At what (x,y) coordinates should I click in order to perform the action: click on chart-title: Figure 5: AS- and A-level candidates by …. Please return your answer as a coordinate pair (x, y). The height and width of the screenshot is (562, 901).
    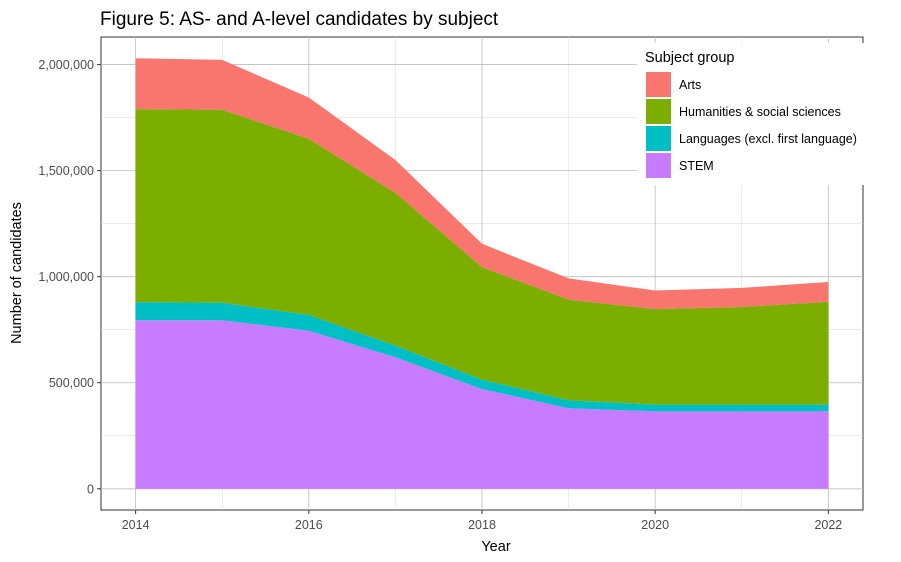
    Looking at the image, I should click on (299, 19).